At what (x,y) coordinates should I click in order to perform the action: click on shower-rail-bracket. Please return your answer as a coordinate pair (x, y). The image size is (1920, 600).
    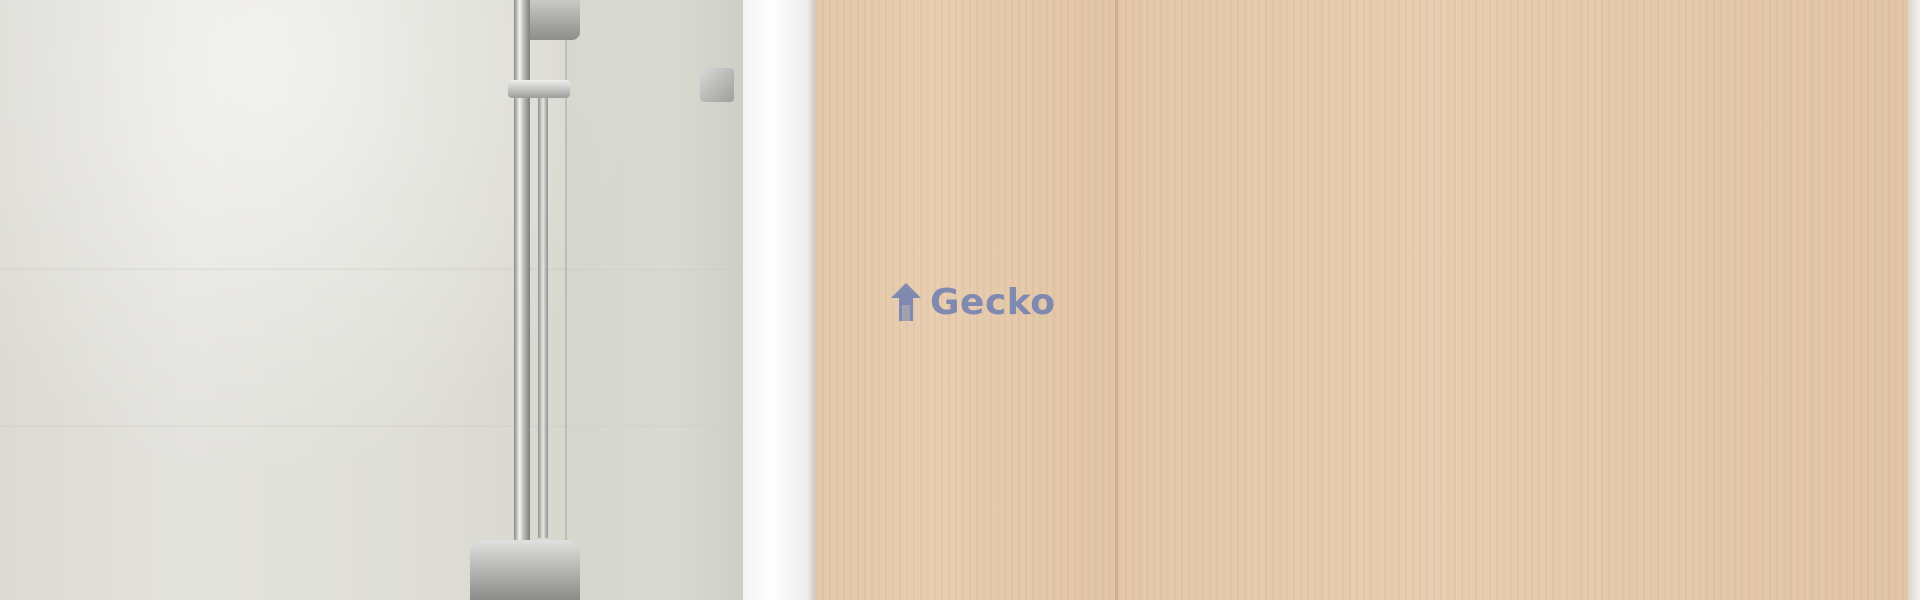
    Looking at the image, I should click on (539, 89).